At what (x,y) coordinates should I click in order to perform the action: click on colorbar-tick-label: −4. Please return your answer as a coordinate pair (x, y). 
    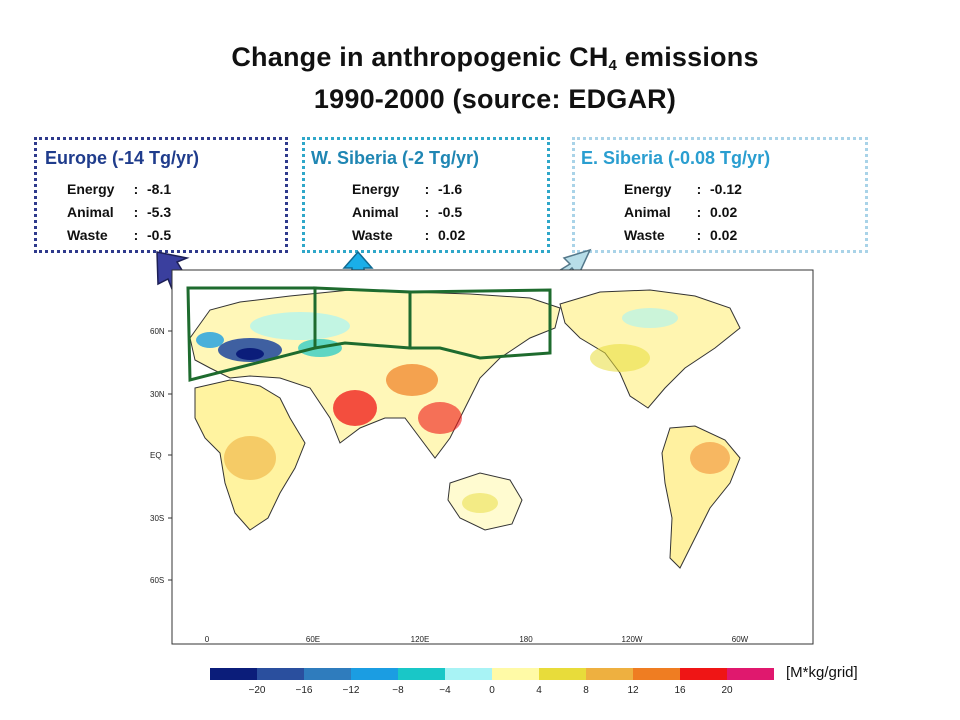
    Looking at the image, I should click on (445, 690).